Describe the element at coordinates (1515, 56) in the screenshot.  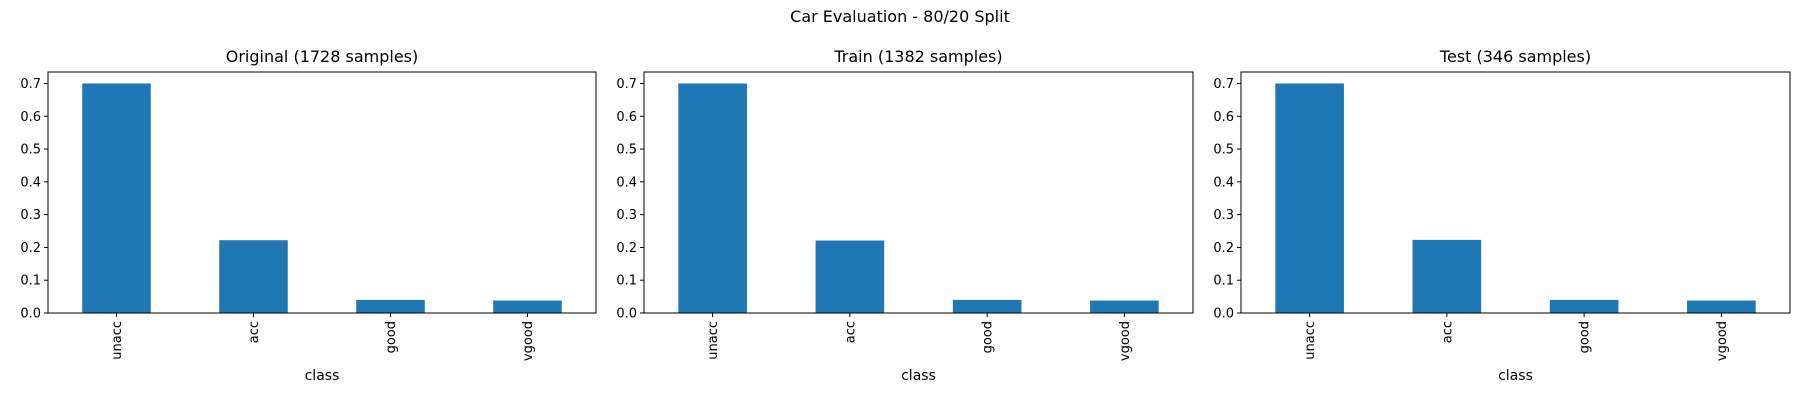
I see `chart-title: Test (346 samples)` at that location.